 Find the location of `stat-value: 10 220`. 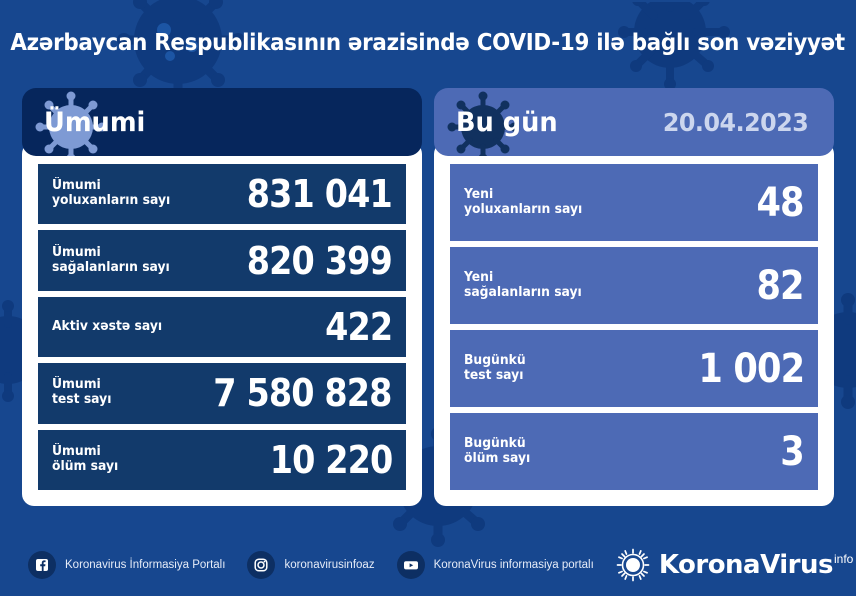

stat-value: 10 220 is located at coordinates (331, 459).